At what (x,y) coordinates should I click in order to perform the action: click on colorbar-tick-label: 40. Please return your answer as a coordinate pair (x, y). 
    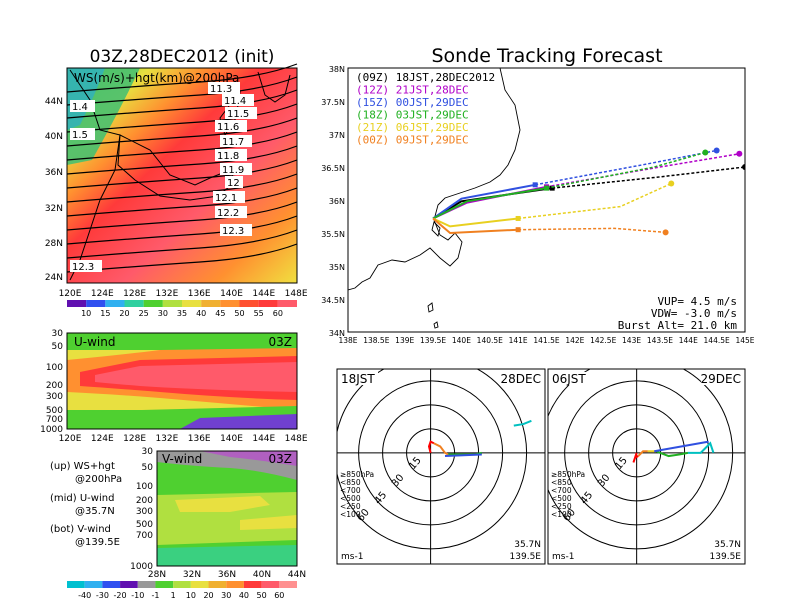
    Looking at the image, I should click on (244, 595).